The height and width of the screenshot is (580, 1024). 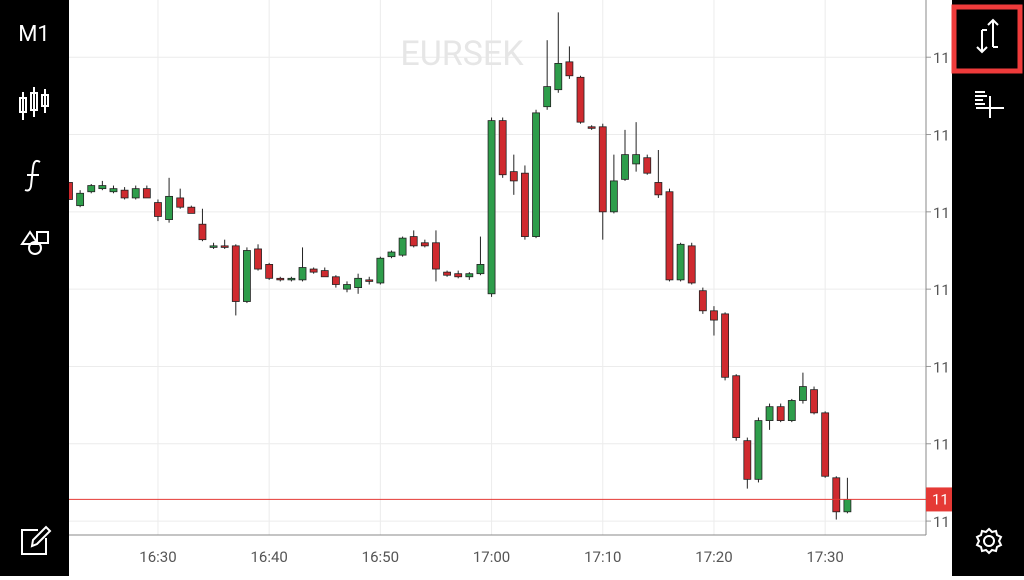 What do you see at coordinates (34, 288) in the screenshot?
I see `left-sidebar` at bounding box center [34, 288].